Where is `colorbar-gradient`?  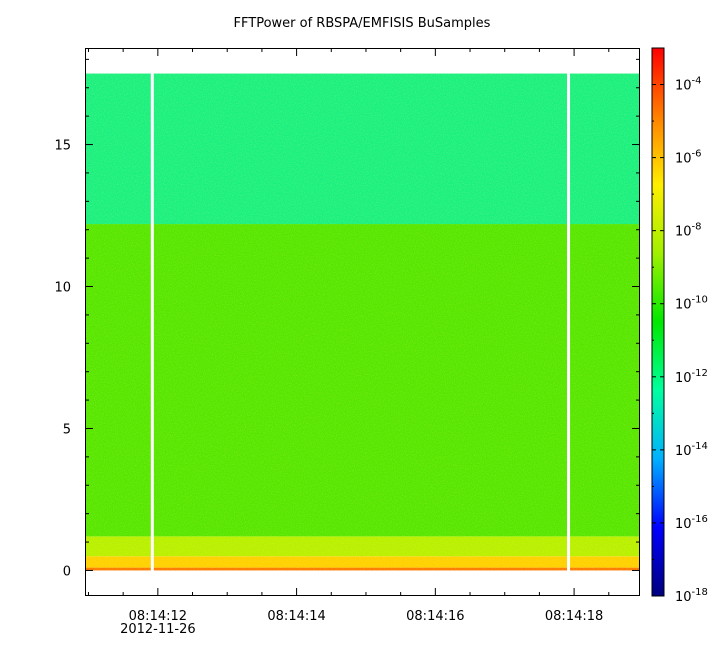
colorbar-gradient is located at coordinates (658, 322).